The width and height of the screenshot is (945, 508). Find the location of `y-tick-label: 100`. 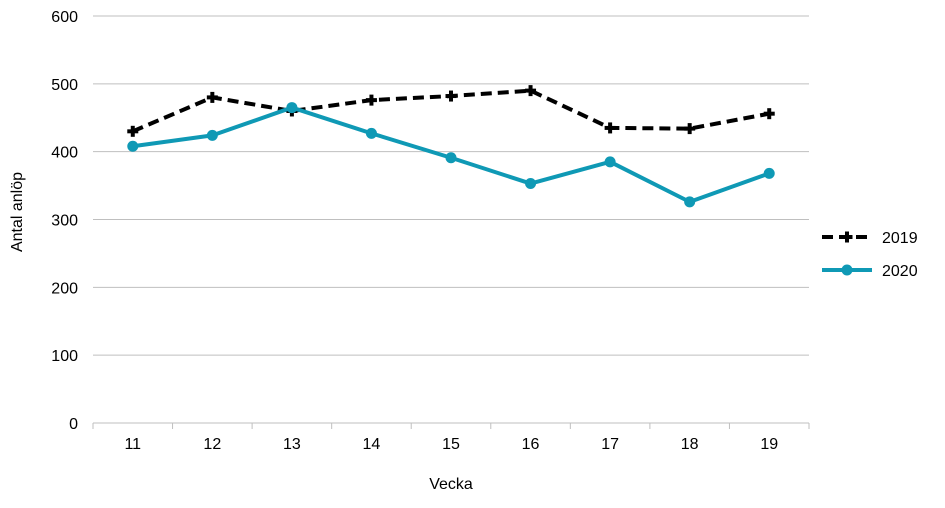

y-tick-label: 100 is located at coordinates (64, 356).